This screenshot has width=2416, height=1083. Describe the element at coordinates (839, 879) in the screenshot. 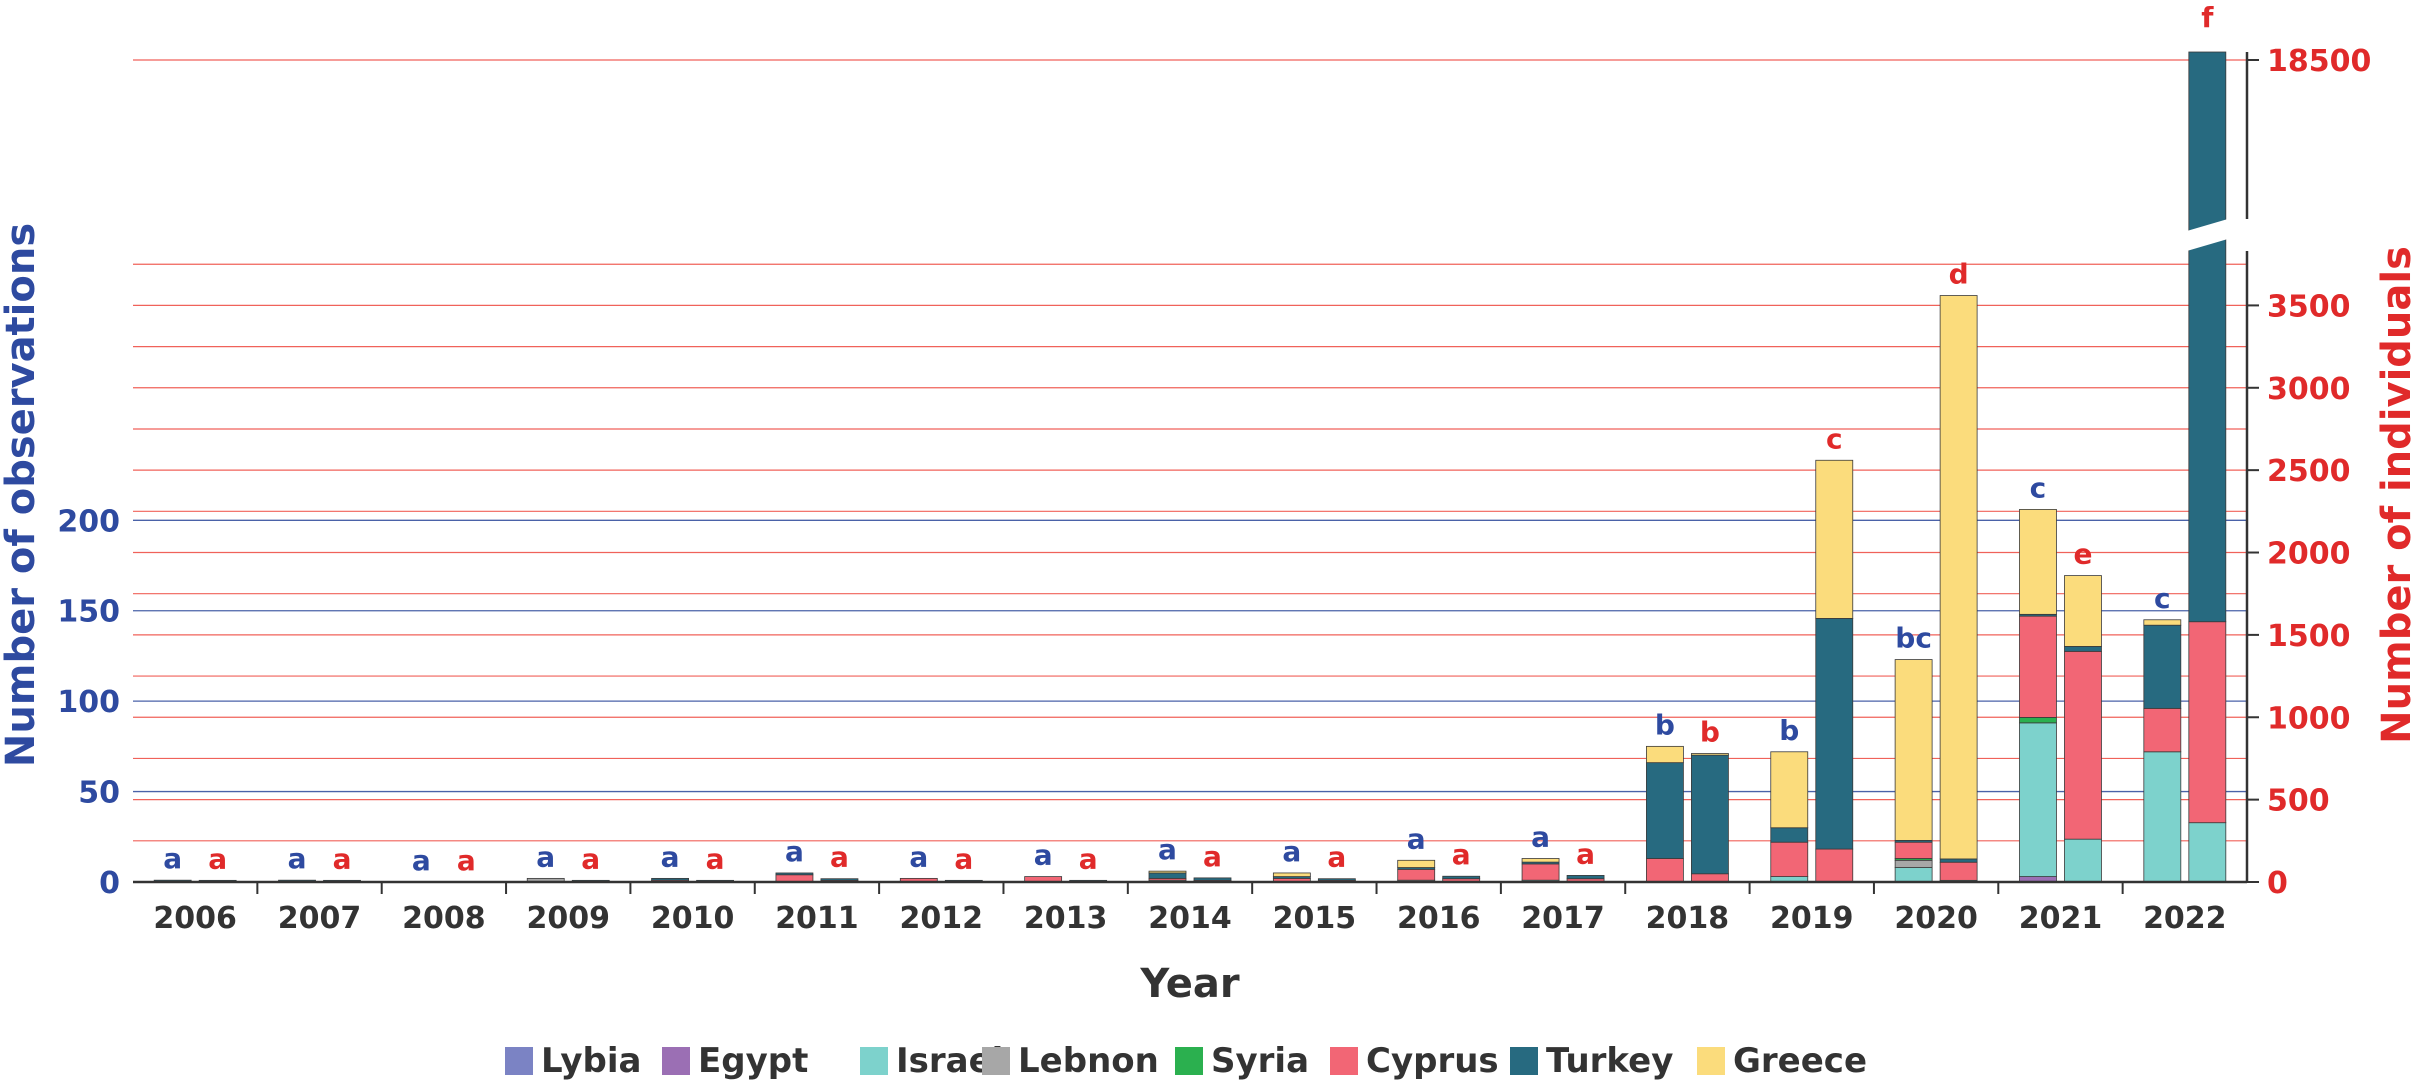

I see `bar-individuals-2011-turkey` at that location.